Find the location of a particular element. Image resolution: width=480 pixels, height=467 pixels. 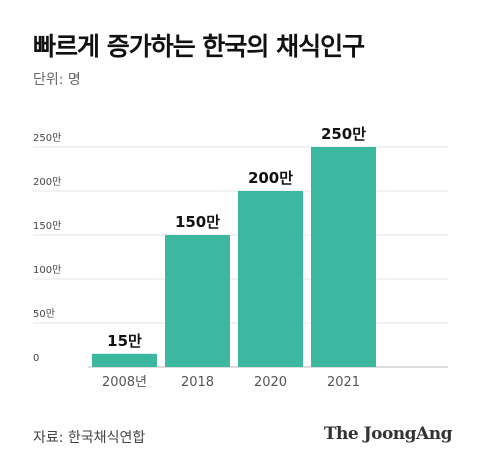

y-tick-label: 50만 is located at coordinates (44, 314).